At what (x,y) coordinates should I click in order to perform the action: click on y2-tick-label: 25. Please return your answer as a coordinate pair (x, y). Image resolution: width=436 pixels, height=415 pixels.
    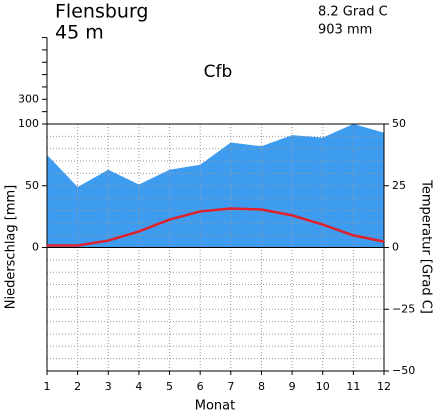
    Looking at the image, I should click on (399, 185).